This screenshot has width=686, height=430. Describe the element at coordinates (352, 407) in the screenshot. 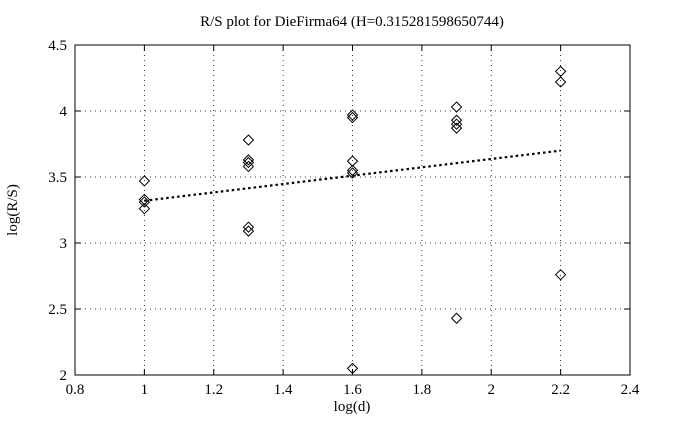

I see `x-axis-label: log(d)` at that location.